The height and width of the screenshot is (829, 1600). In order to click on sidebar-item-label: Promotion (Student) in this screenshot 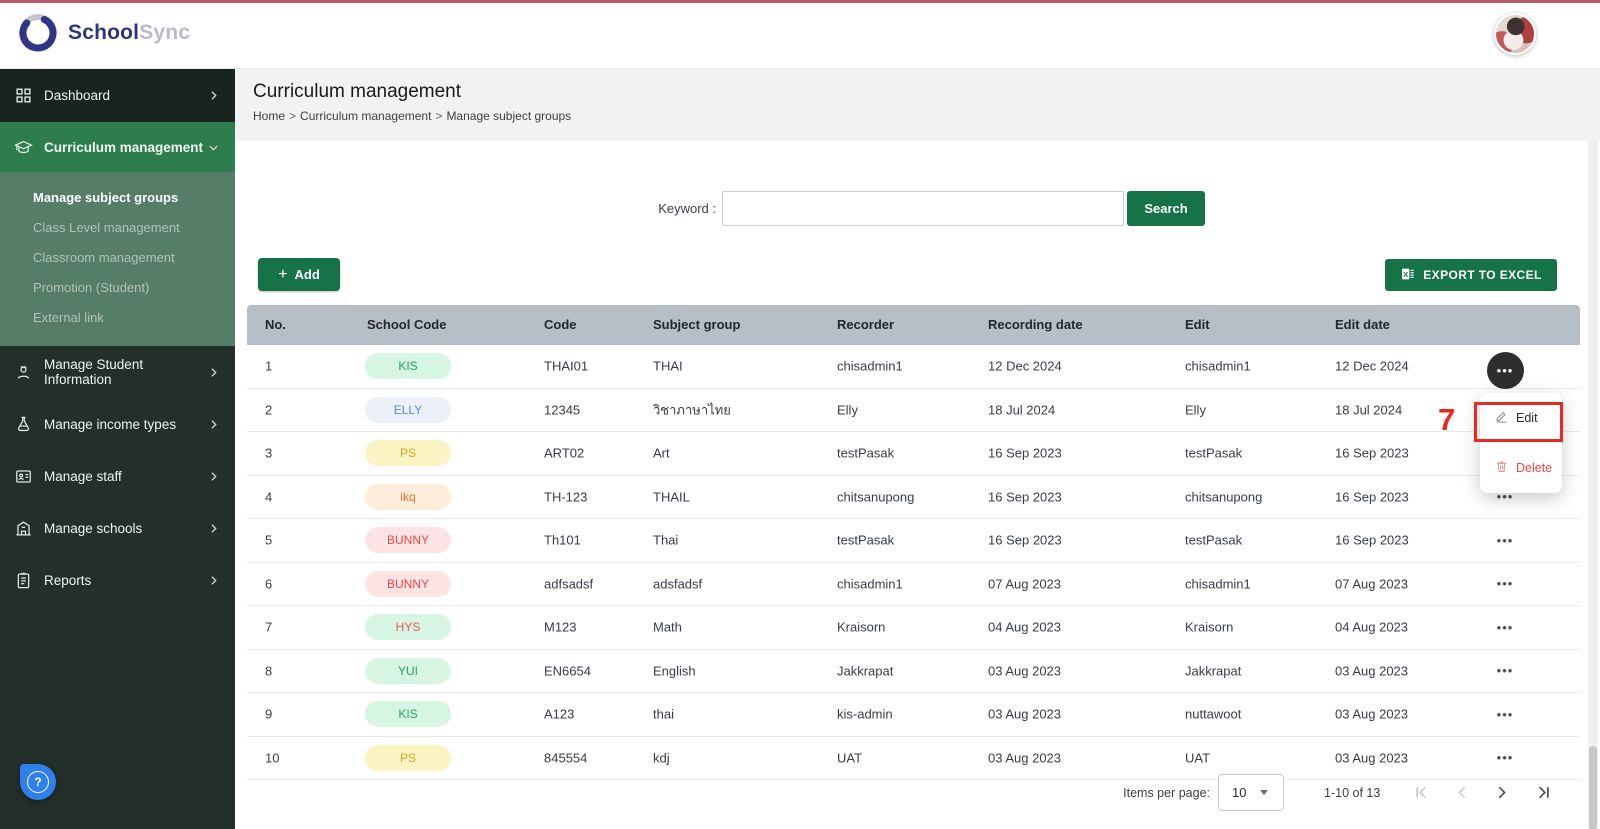, I will do `click(91, 287)`.